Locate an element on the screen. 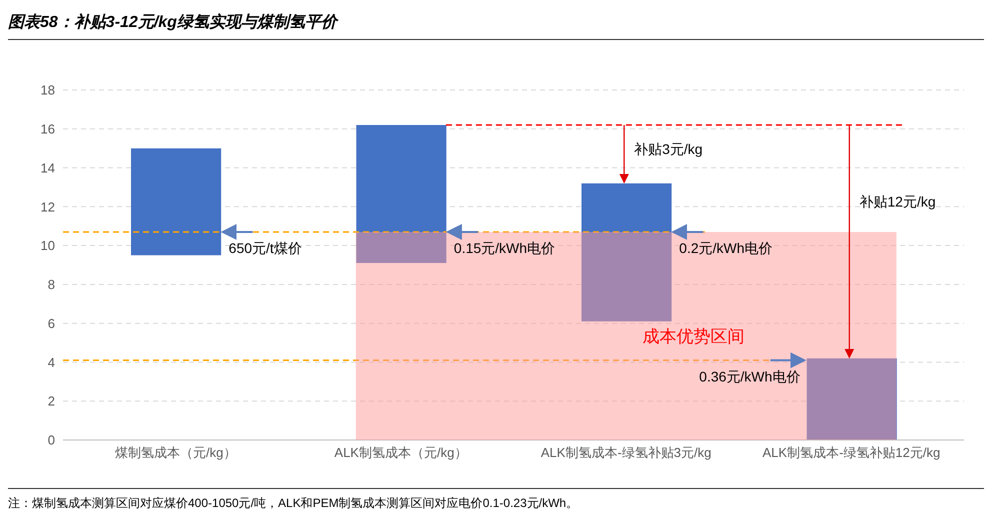  y-tick-label: 0 is located at coordinates (51, 440).